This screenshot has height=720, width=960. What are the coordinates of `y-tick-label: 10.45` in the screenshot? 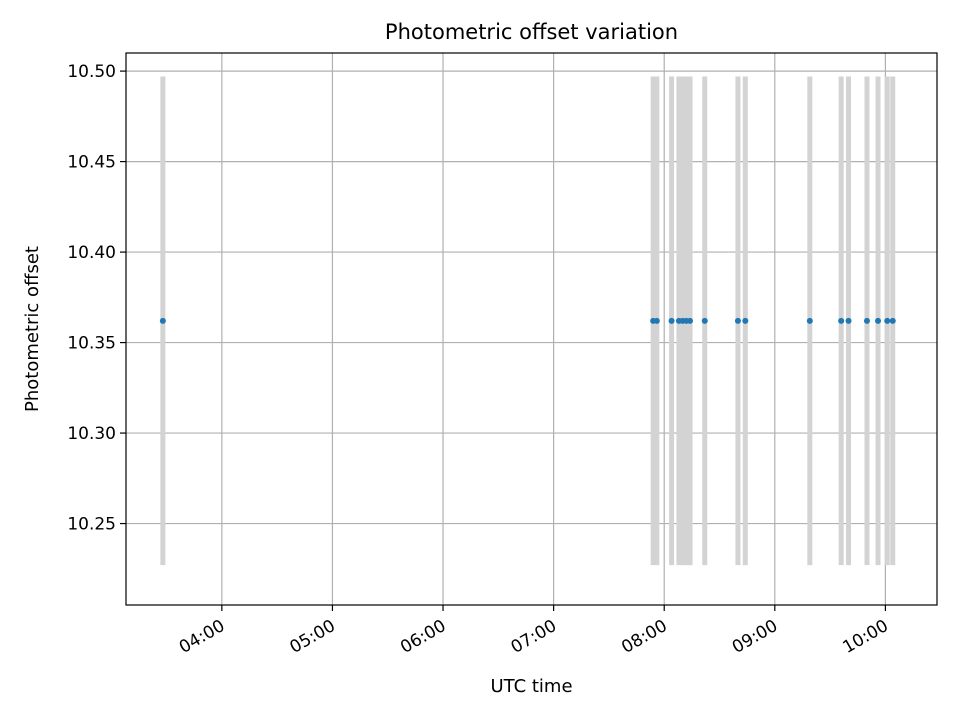 It's located at (91, 163).